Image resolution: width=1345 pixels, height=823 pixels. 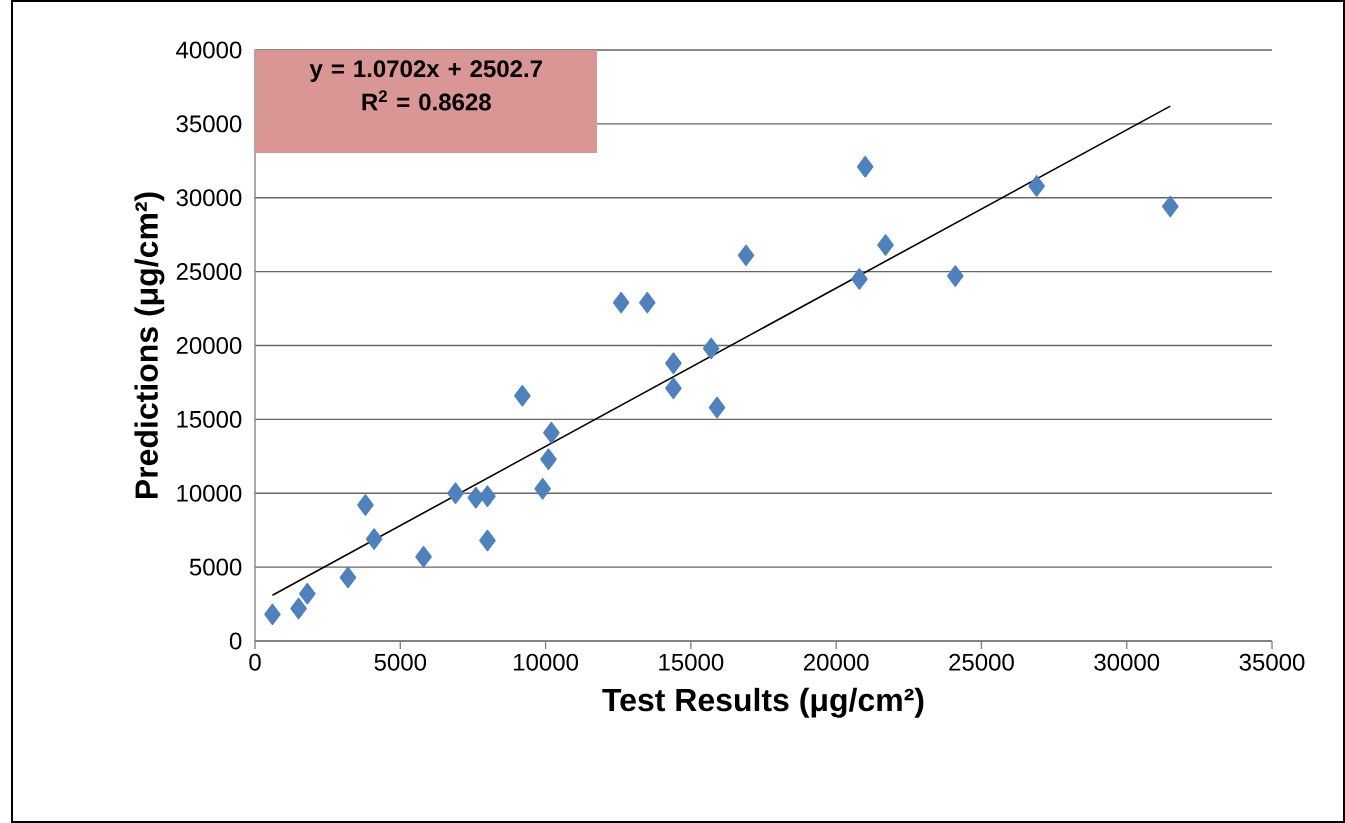 What do you see at coordinates (763, 702) in the screenshot?
I see `x-axis-title: Test Results (μg/cm²)` at bounding box center [763, 702].